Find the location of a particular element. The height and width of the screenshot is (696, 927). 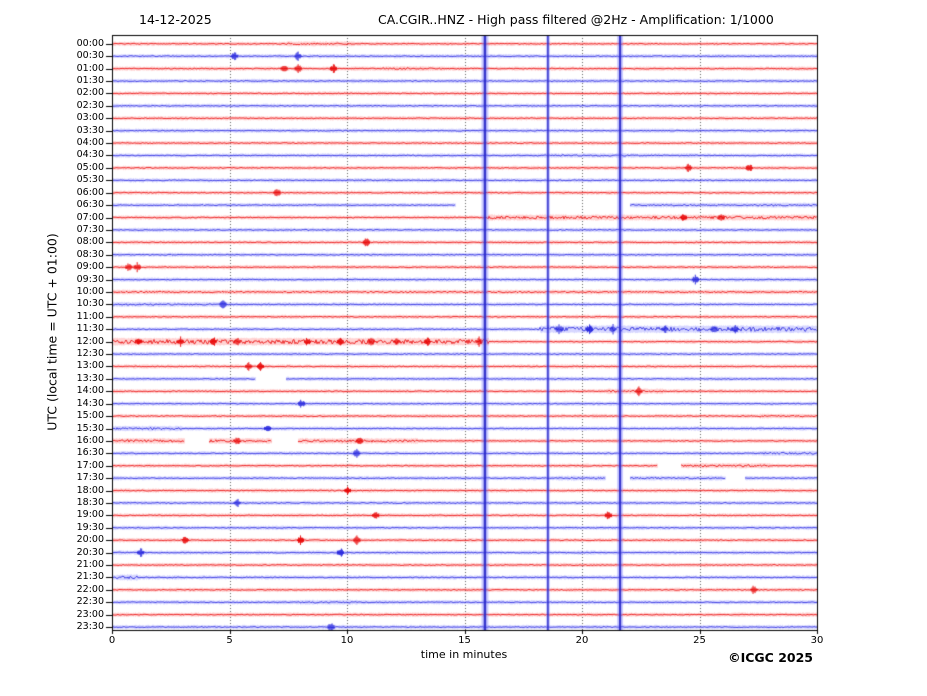

y-tick-label: 15:00 is located at coordinates (90, 416).